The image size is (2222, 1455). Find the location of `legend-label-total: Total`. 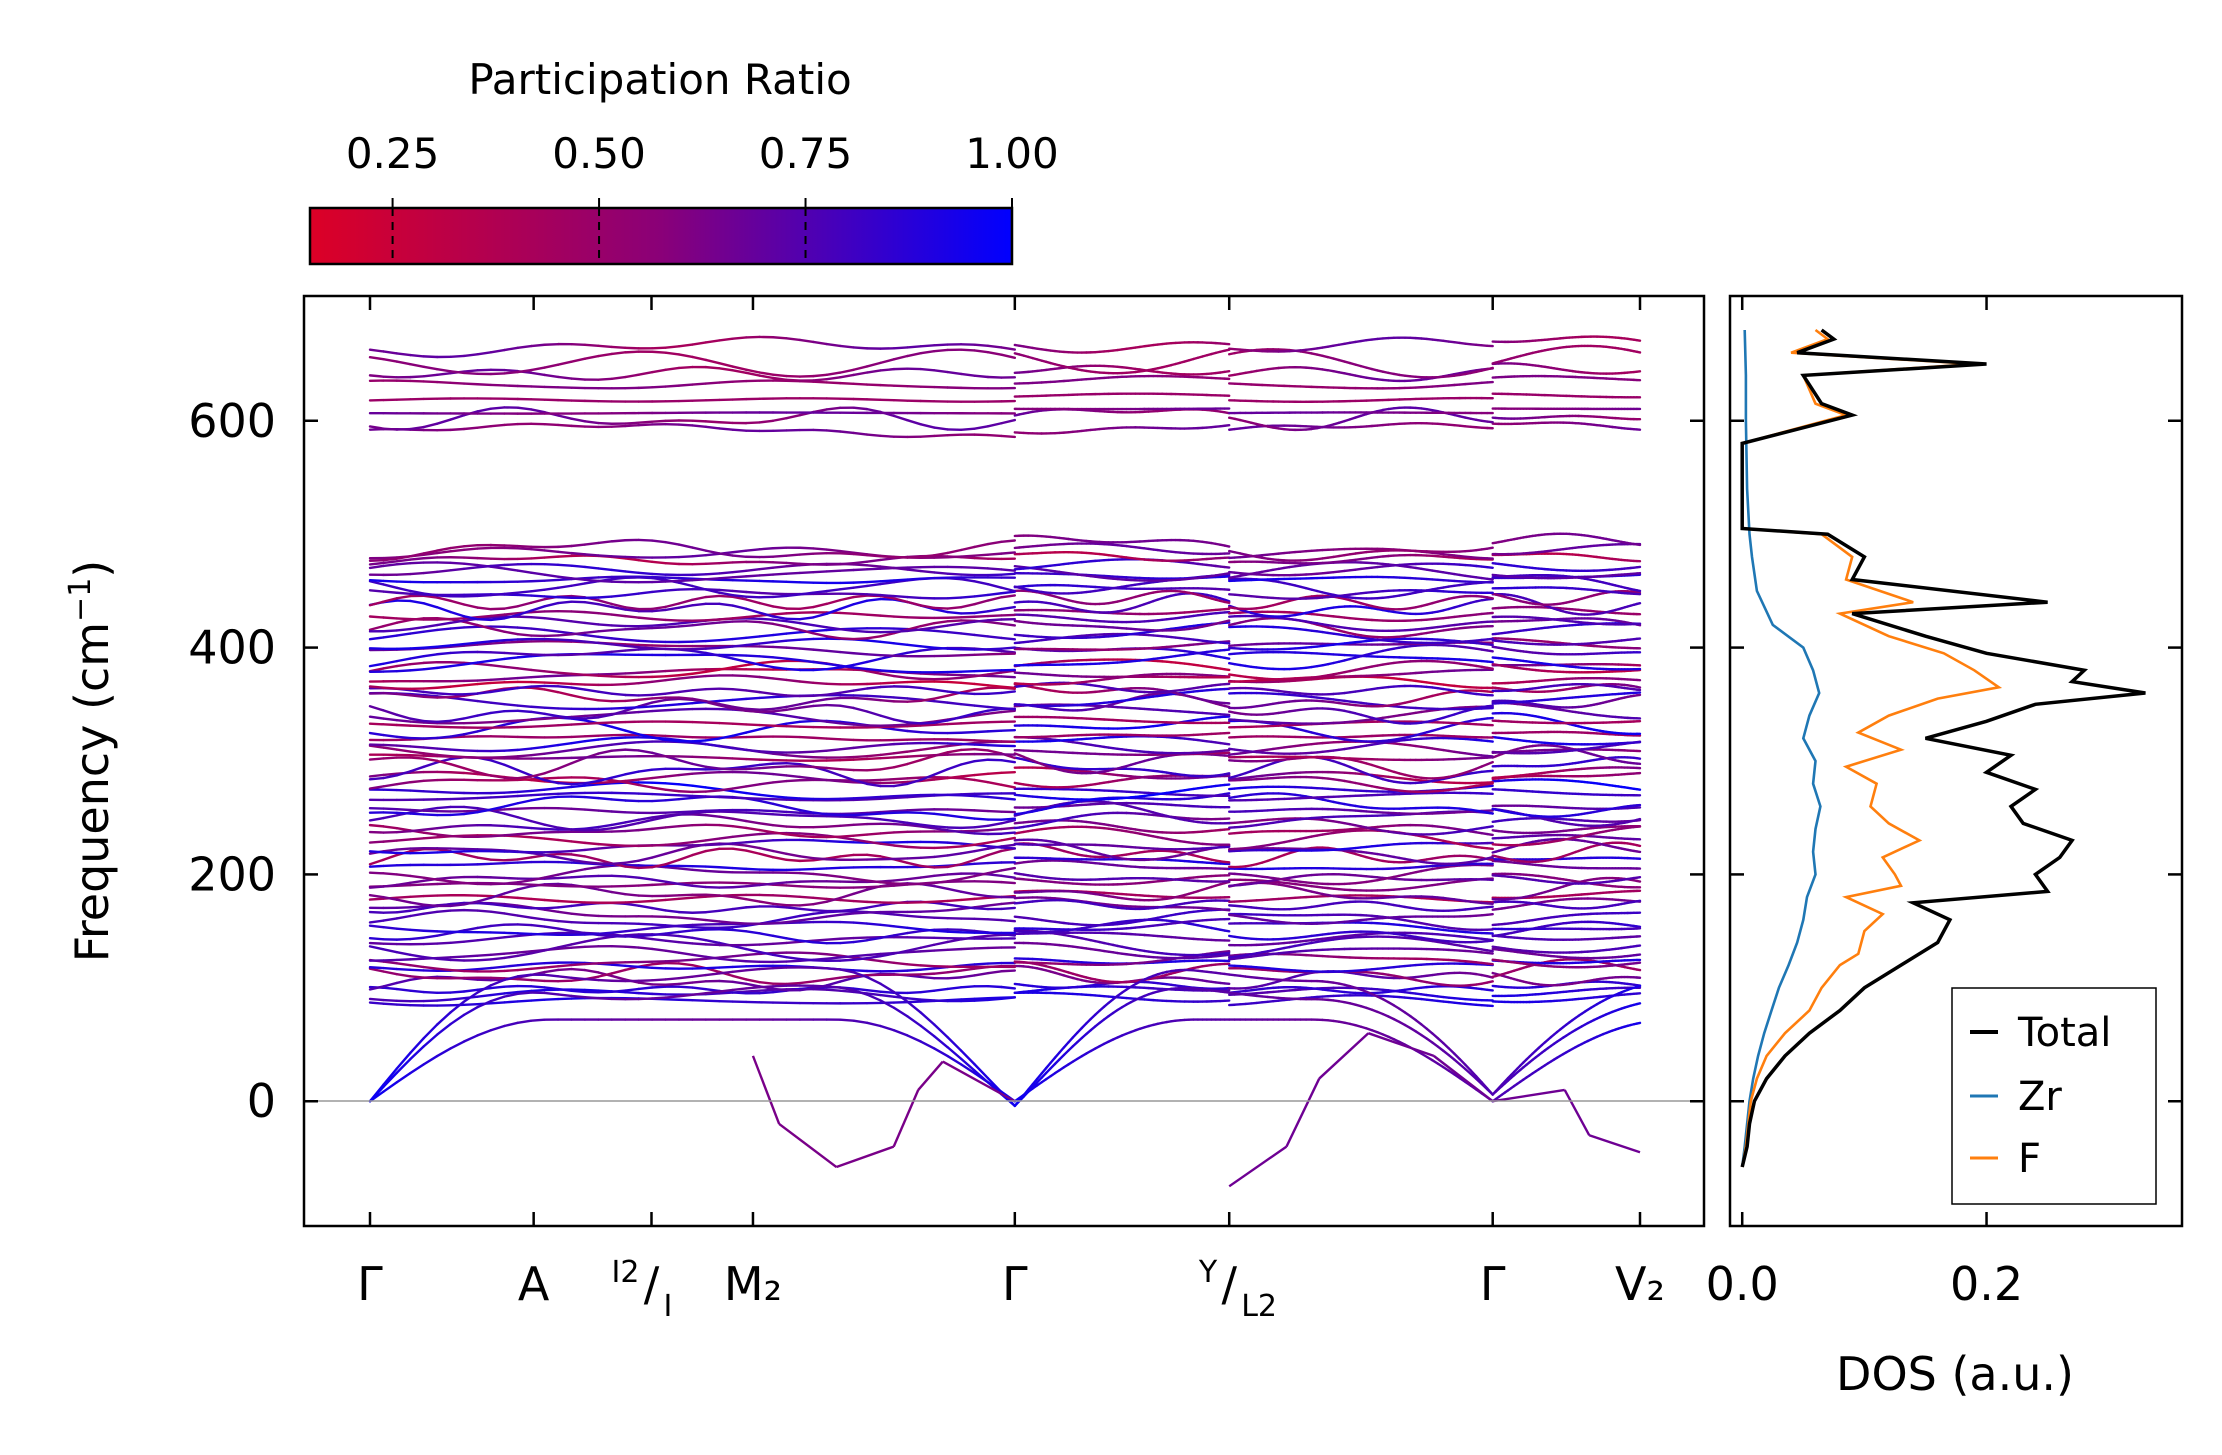

legend-label-total: Total is located at coordinates (2064, 1033).